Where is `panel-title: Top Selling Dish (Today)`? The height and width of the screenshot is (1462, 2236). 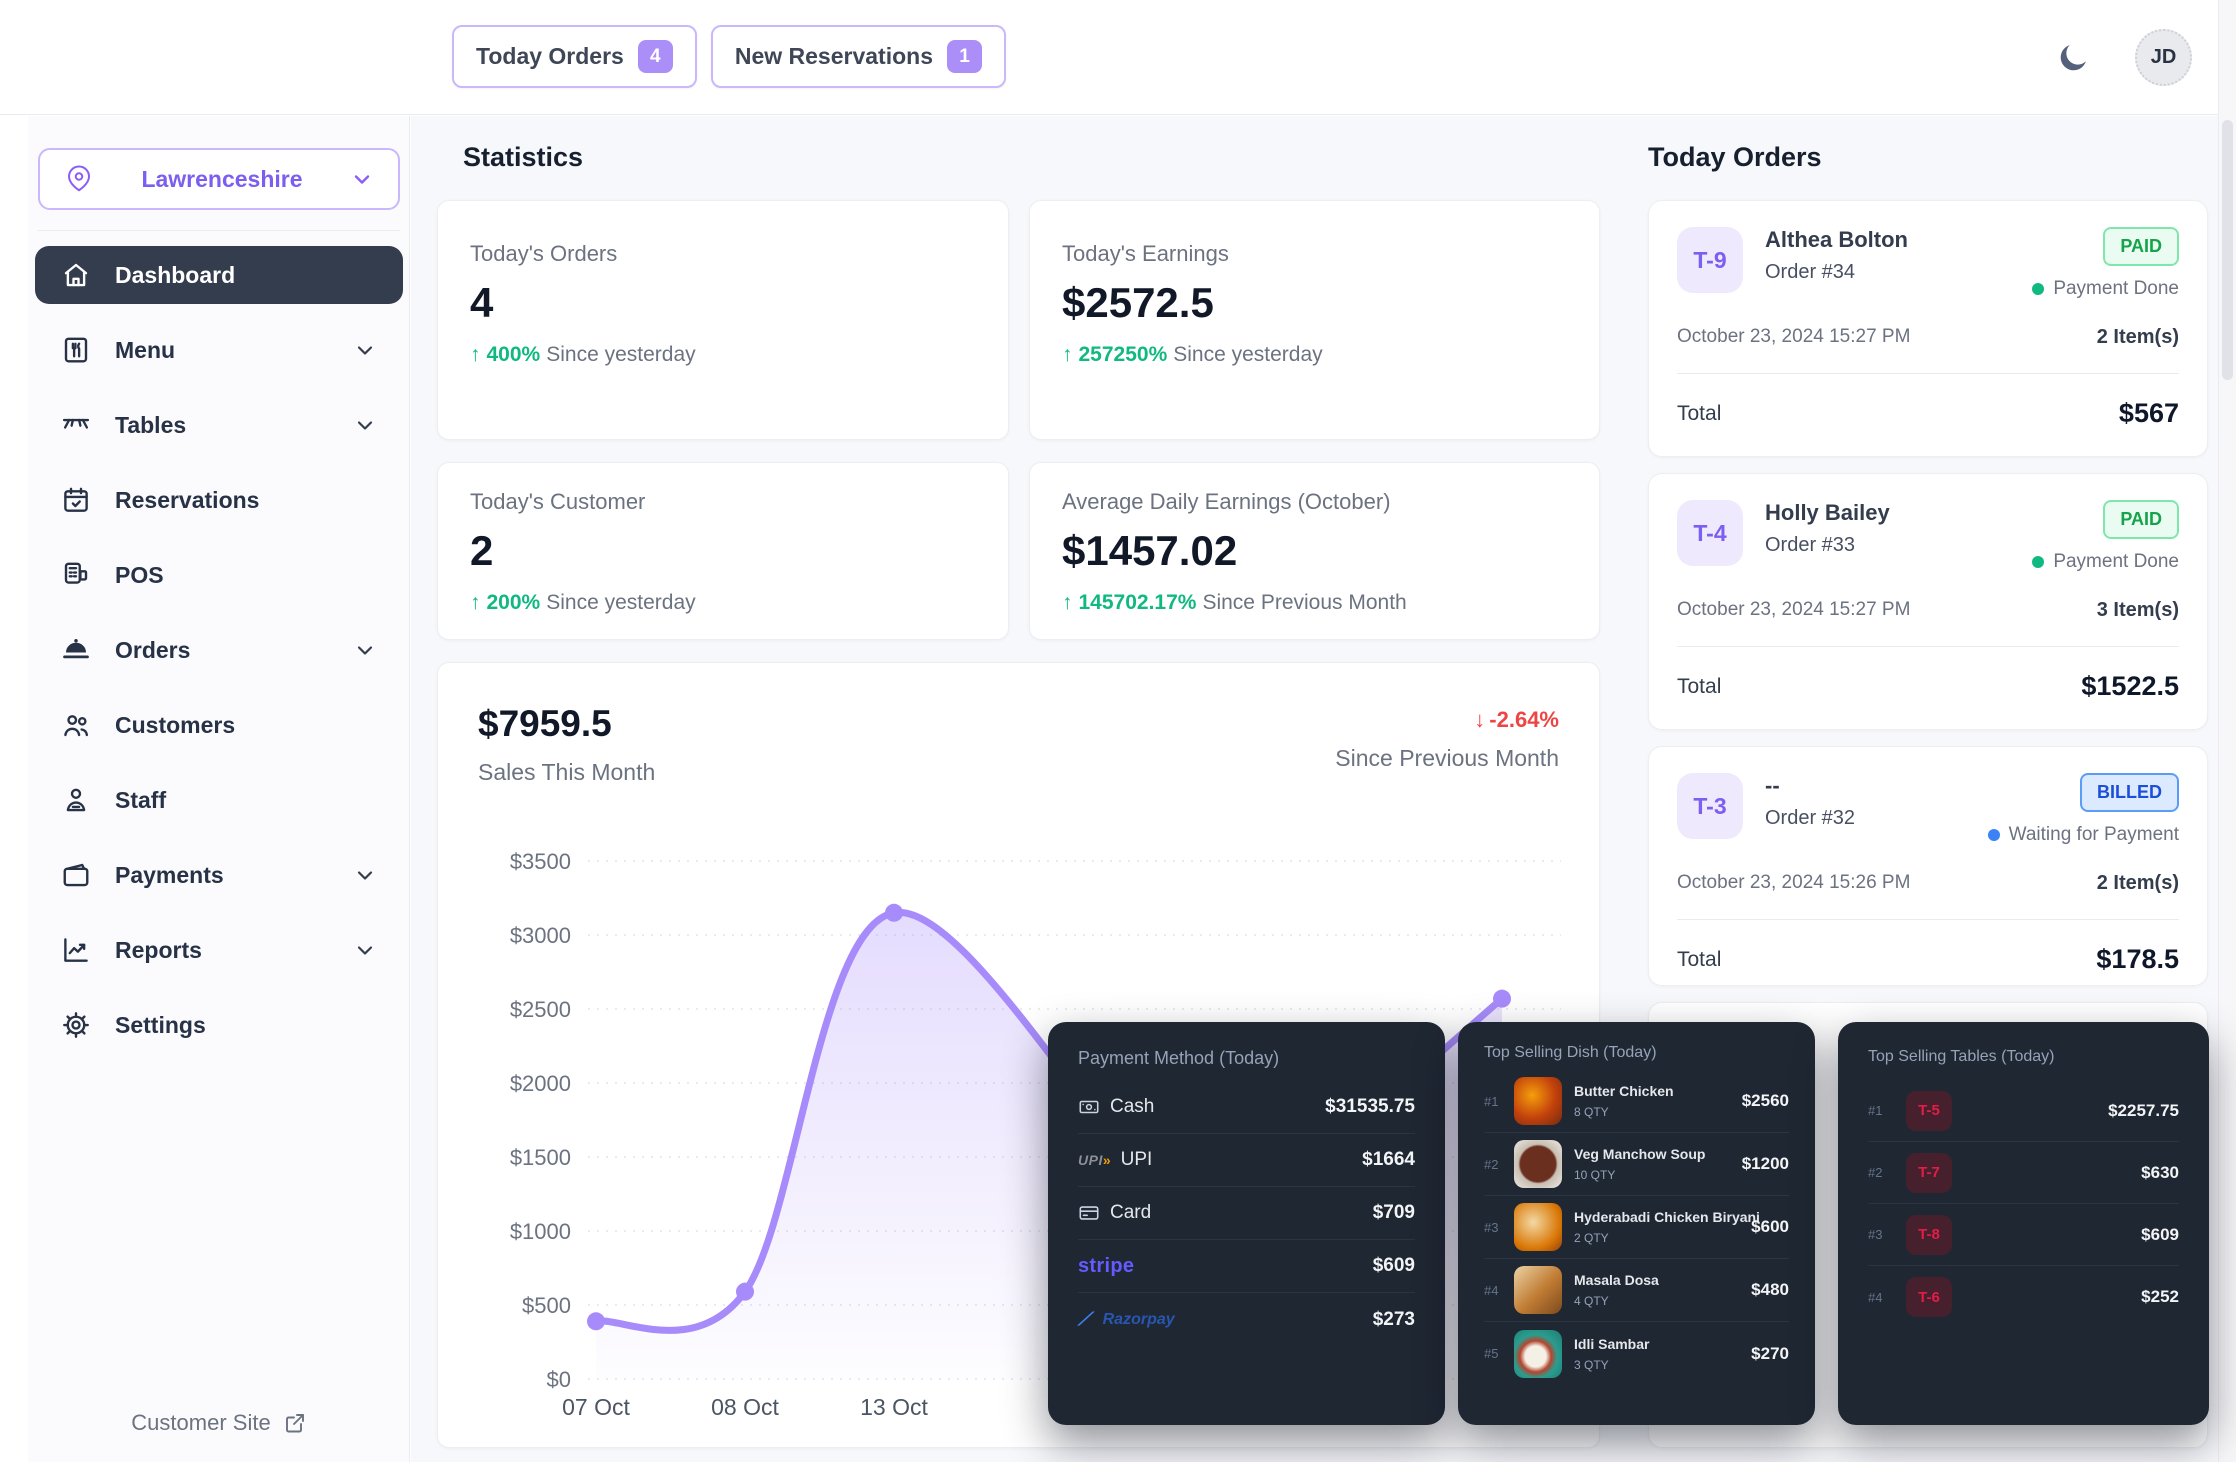
panel-title: Top Selling Dish (Today) is located at coordinates (1570, 1052).